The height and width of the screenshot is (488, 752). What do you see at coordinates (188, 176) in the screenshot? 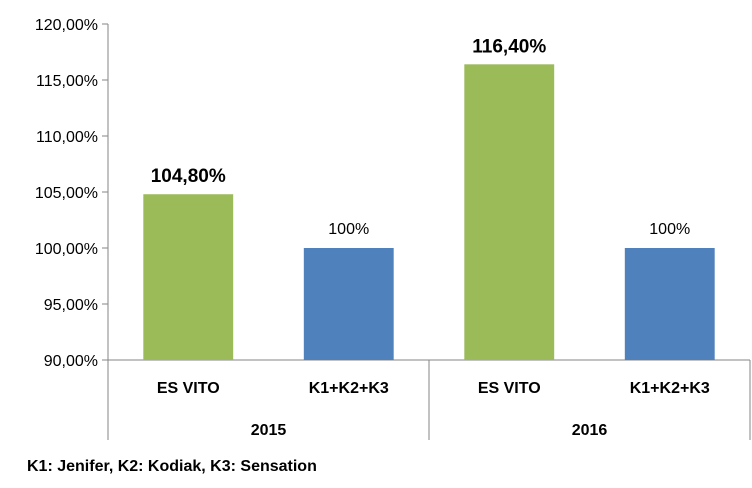
I see `data-label: 104,80%` at bounding box center [188, 176].